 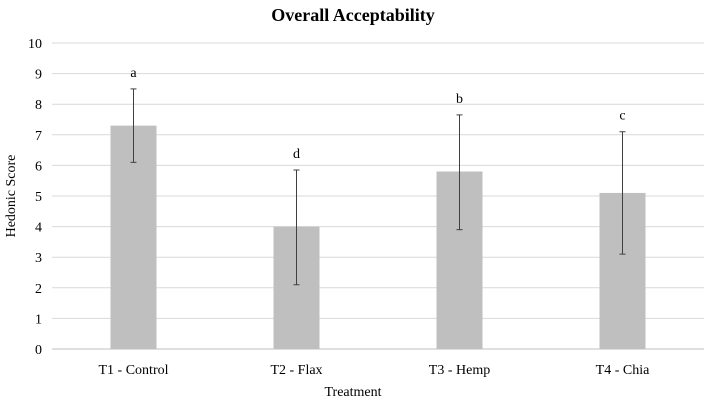 What do you see at coordinates (296, 154) in the screenshot?
I see `significance-label: d` at bounding box center [296, 154].